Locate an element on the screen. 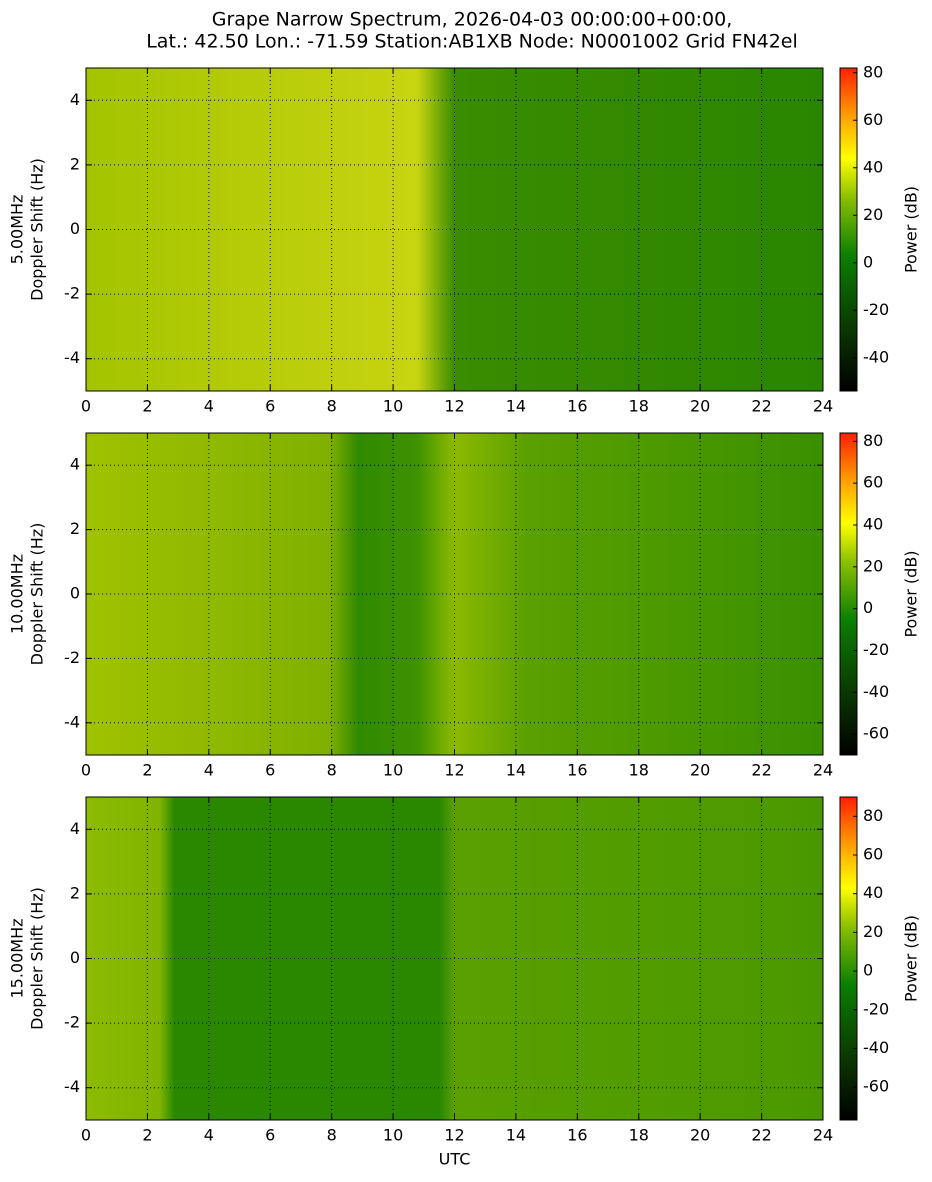 The image size is (932, 1182). y-axis-label: 15.00MHz is located at coordinates (17, 958).